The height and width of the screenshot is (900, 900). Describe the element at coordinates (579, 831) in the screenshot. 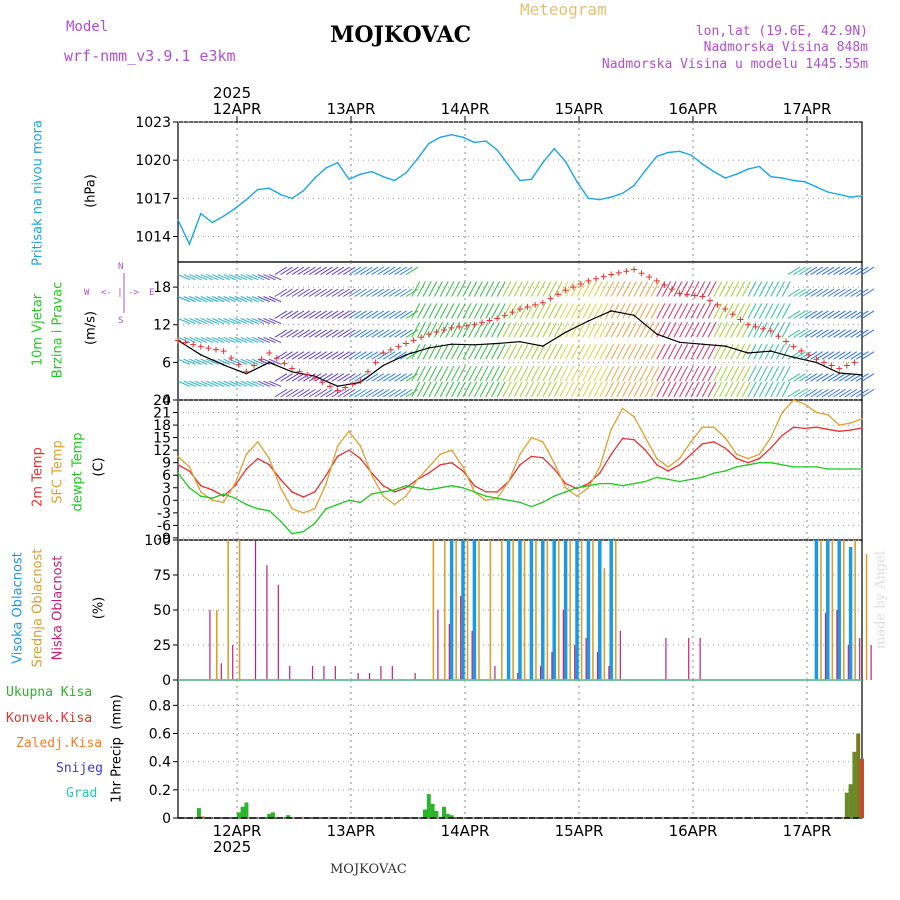

I see `day-label-bottom: 15APR` at that location.